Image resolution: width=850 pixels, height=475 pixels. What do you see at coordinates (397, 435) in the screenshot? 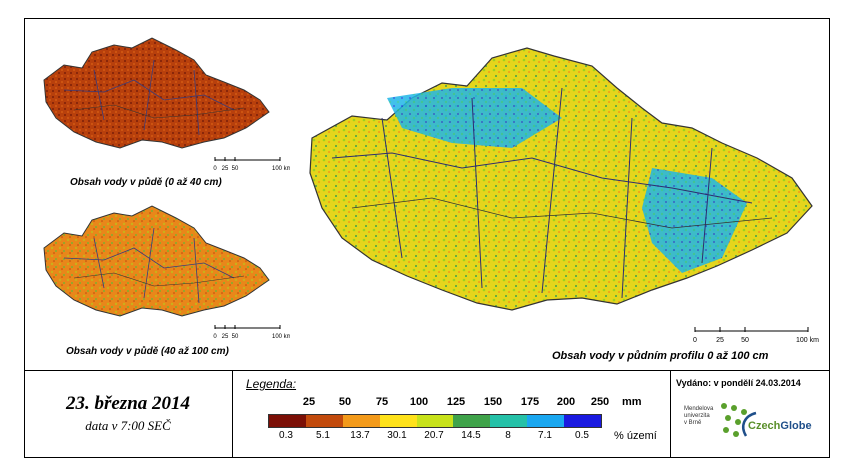
I see `legend-share-value: 30.1` at bounding box center [397, 435].